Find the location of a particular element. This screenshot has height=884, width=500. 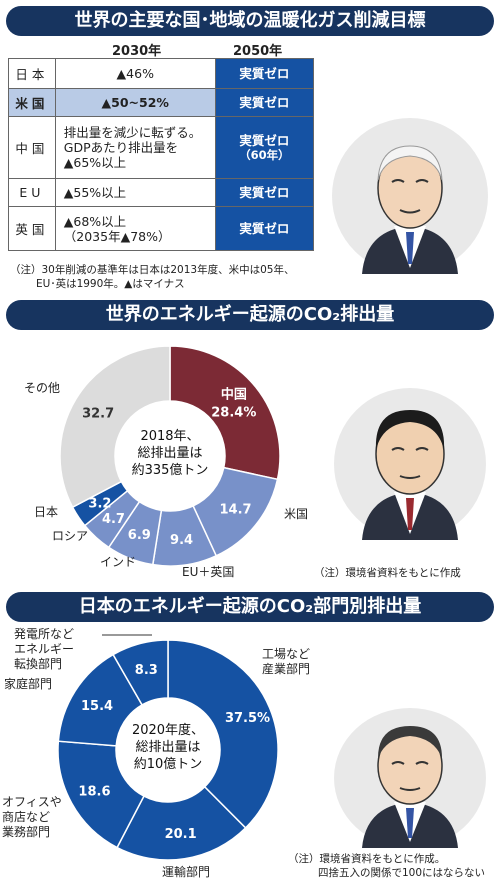

table-row: EU ▲55%以上 実質ゼロ is located at coordinates (161, 192).